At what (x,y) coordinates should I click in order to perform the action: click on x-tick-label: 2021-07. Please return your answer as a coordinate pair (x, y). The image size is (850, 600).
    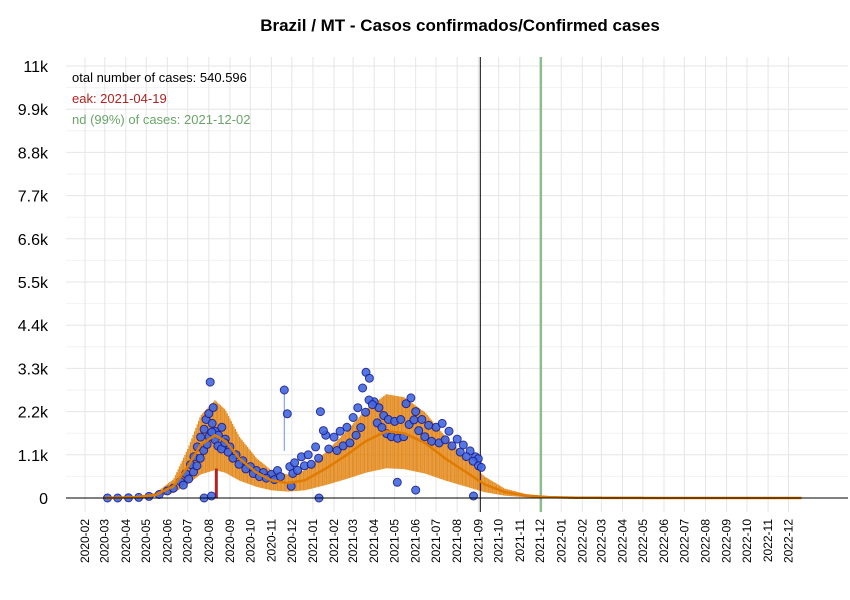
    Looking at the image, I should click on (436, 541).